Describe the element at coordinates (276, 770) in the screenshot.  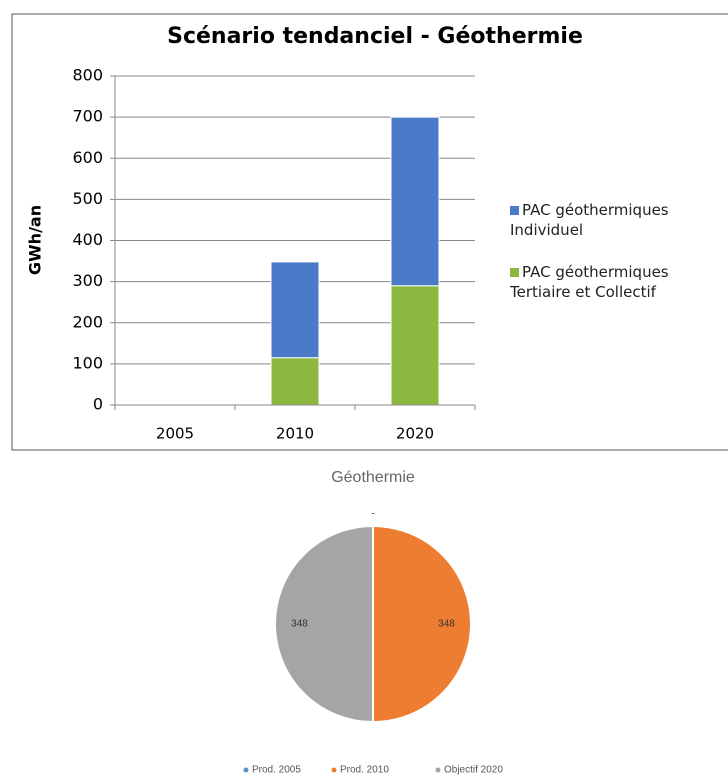
I see `legend-label: Prod. 2005` at that location.